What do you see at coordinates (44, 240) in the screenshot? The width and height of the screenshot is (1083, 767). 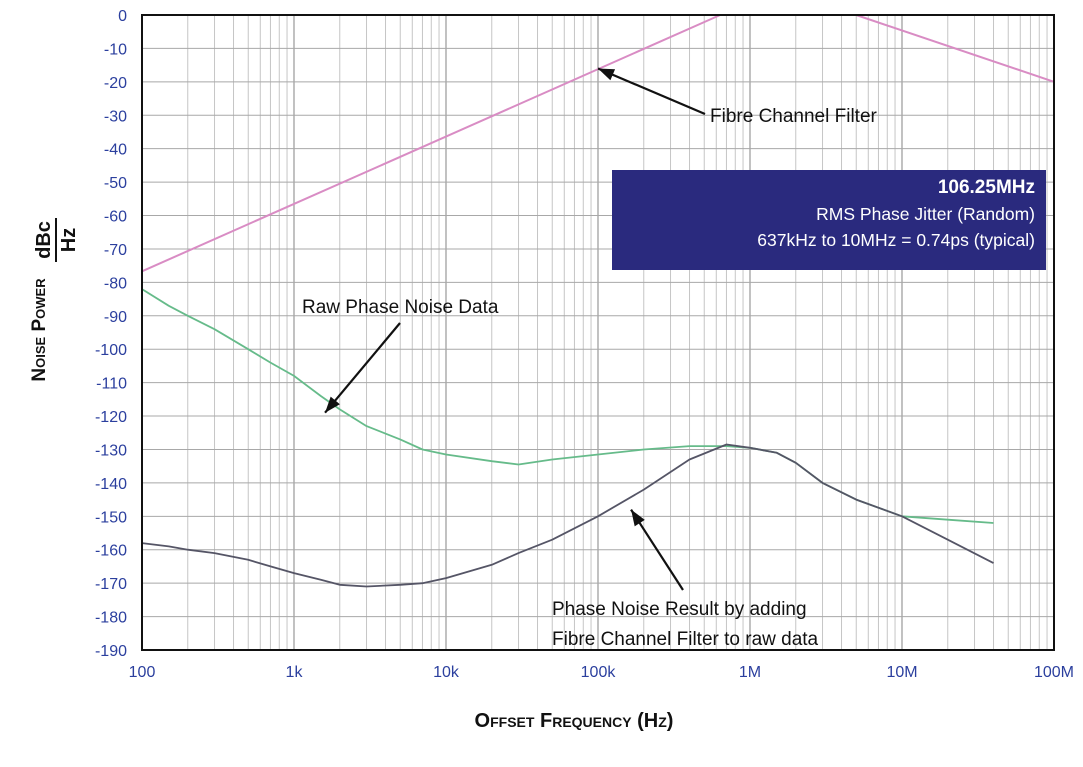 I see `y-axis-unit-numerator: dBc` at bounding box center [44, 240].